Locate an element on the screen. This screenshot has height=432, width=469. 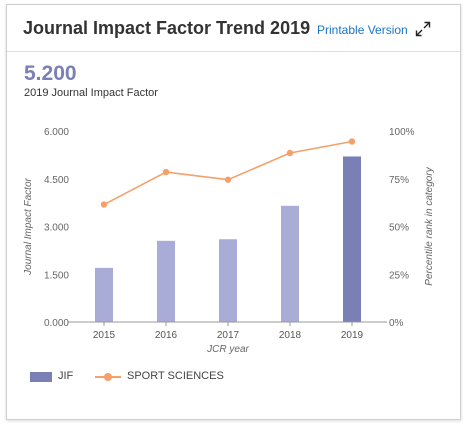
bar-2015 is located at coordinates (104, 294).